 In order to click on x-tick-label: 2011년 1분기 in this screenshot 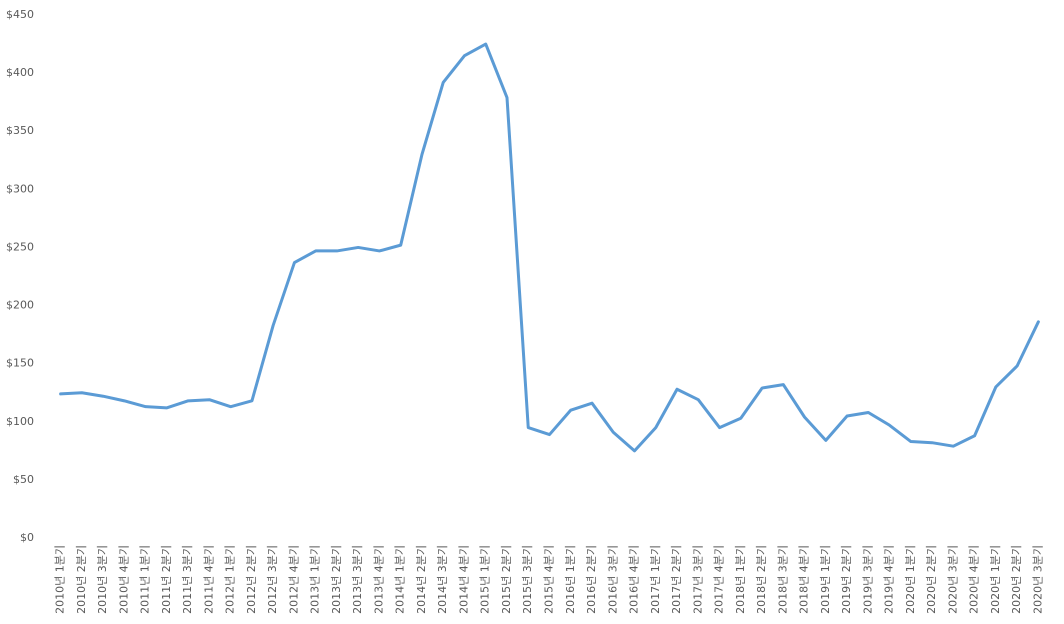, I will do `click(145, 579)`.